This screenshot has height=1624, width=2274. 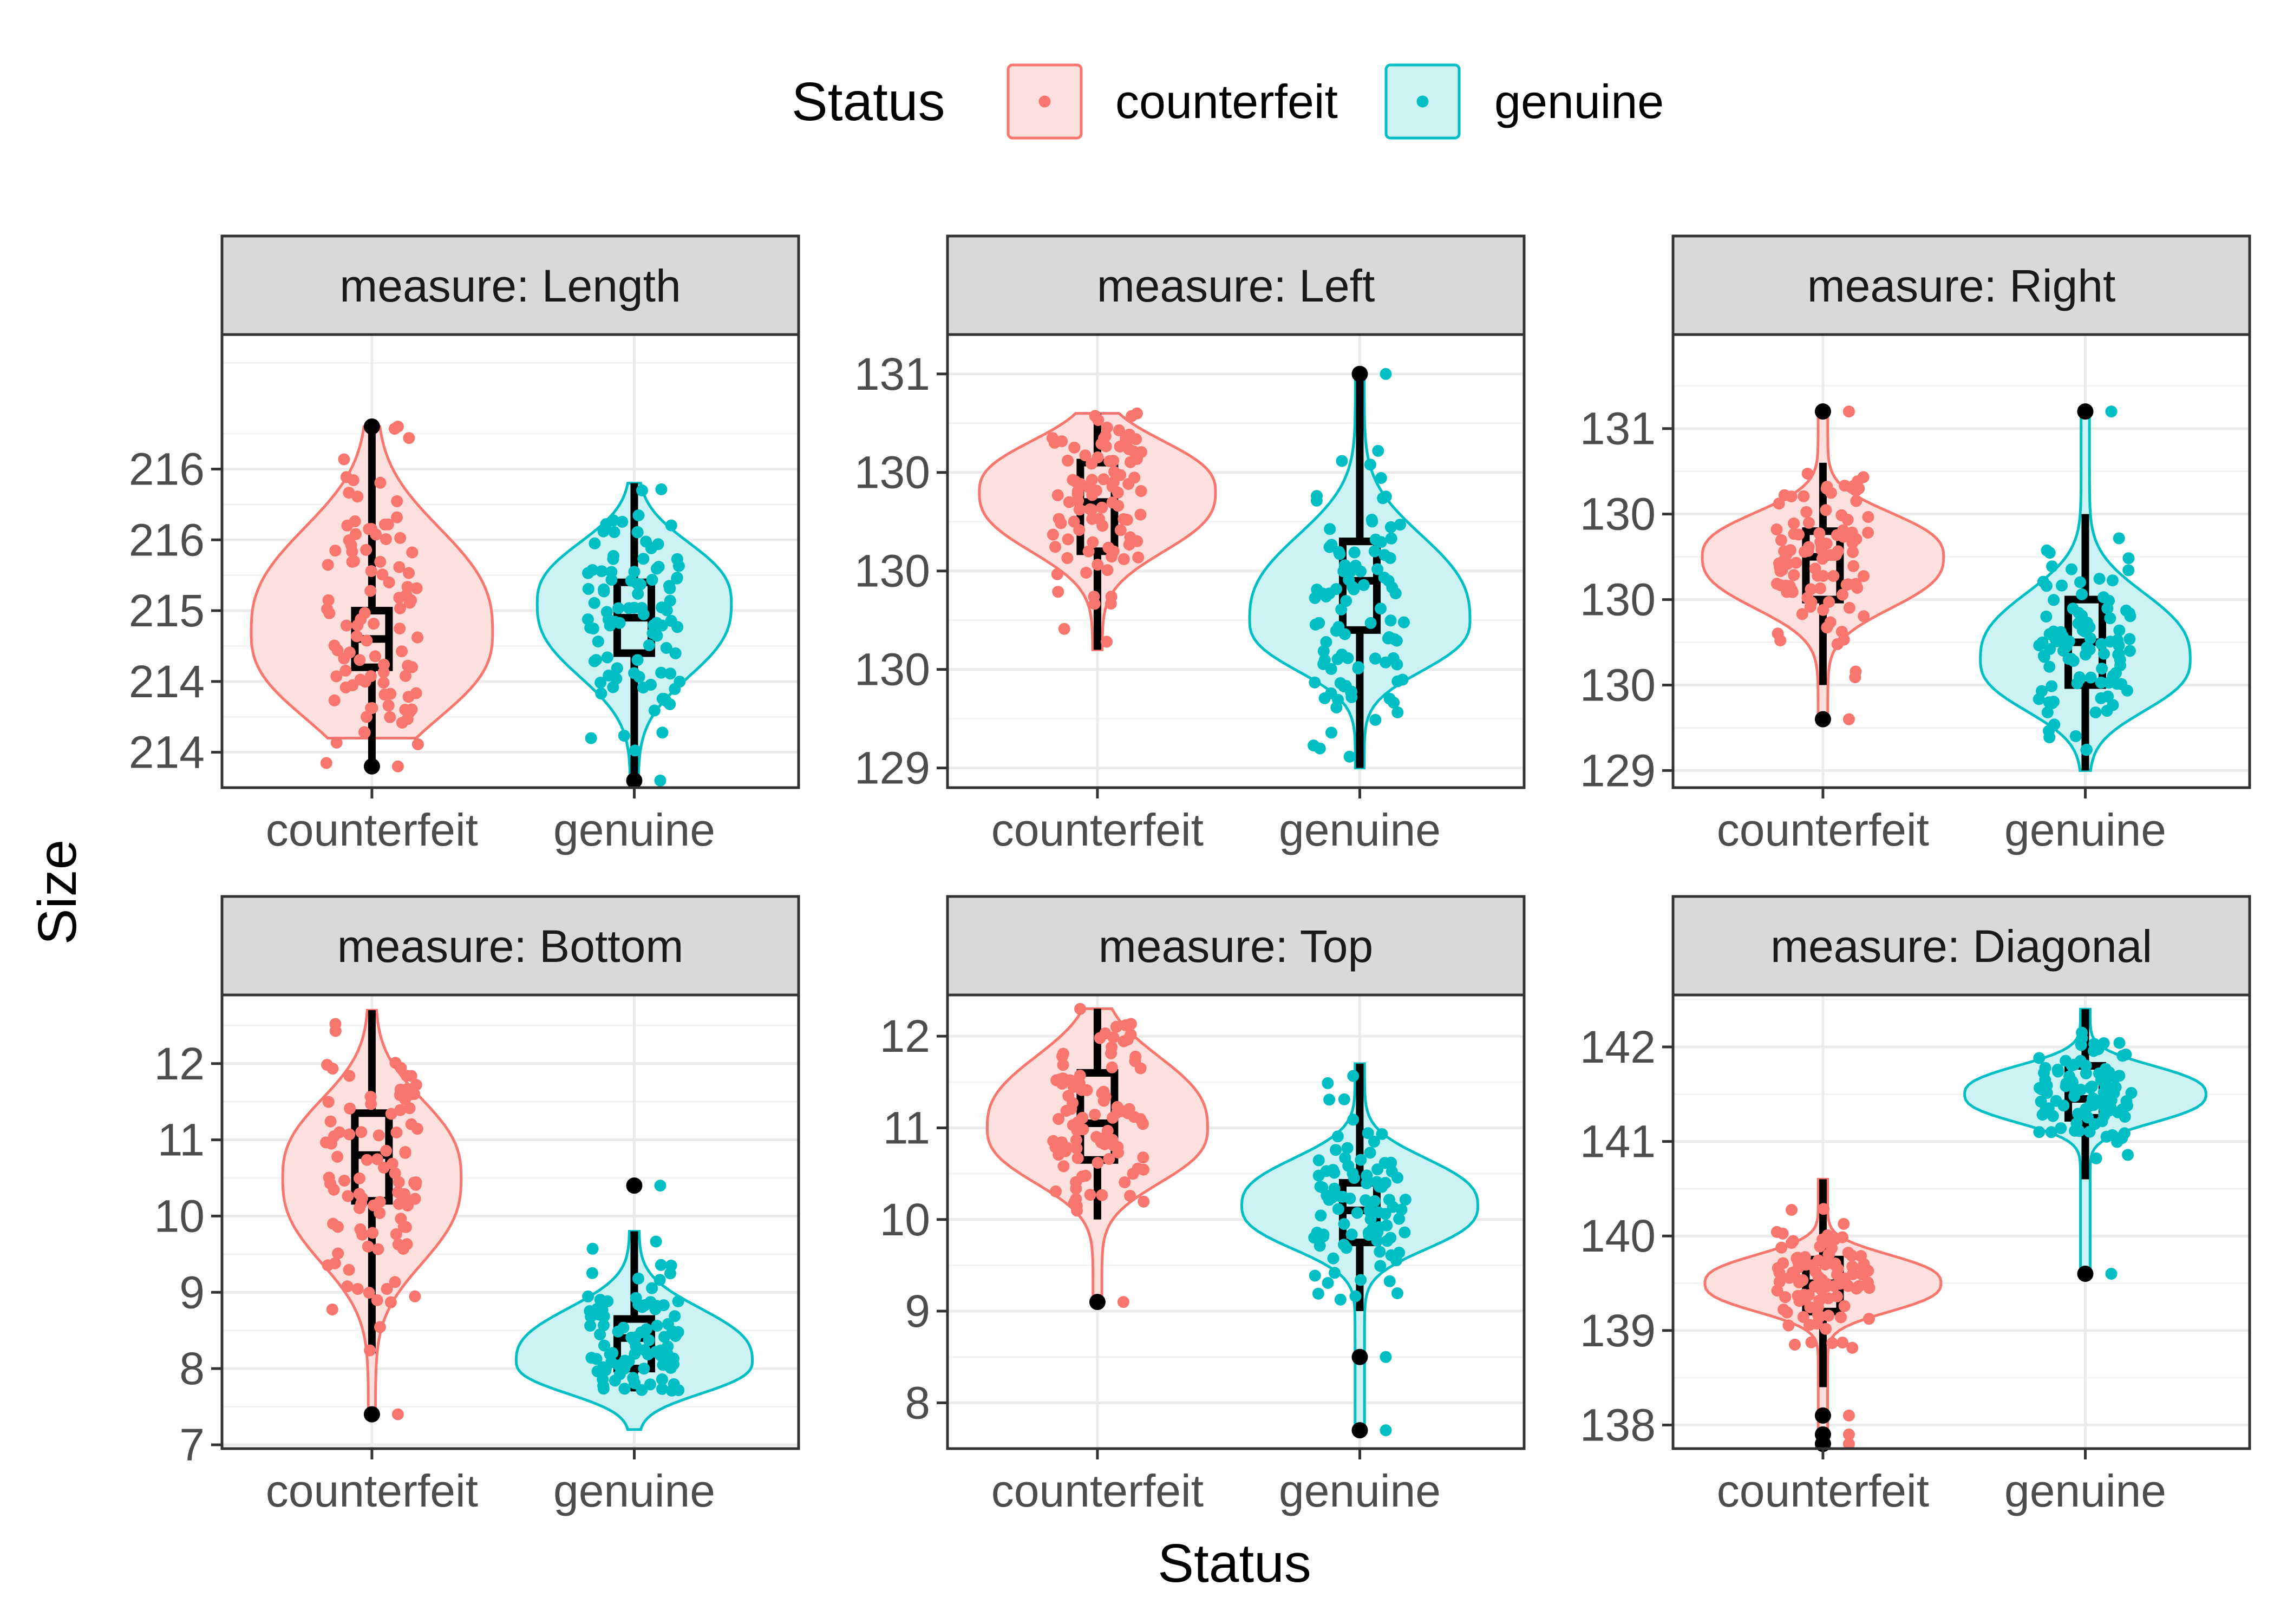 I want to click on facet-strip-label: measure: Right, so click(x=1962, y=285).